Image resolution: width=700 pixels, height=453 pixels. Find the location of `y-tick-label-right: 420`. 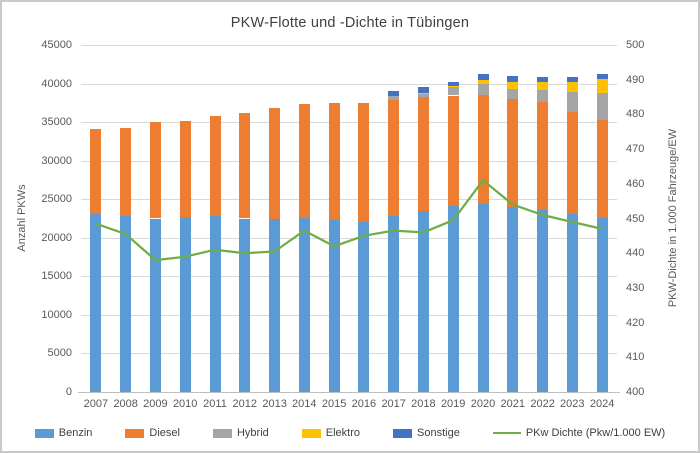

y-tick-label-right: 420 is located at coordinates (635, 323).